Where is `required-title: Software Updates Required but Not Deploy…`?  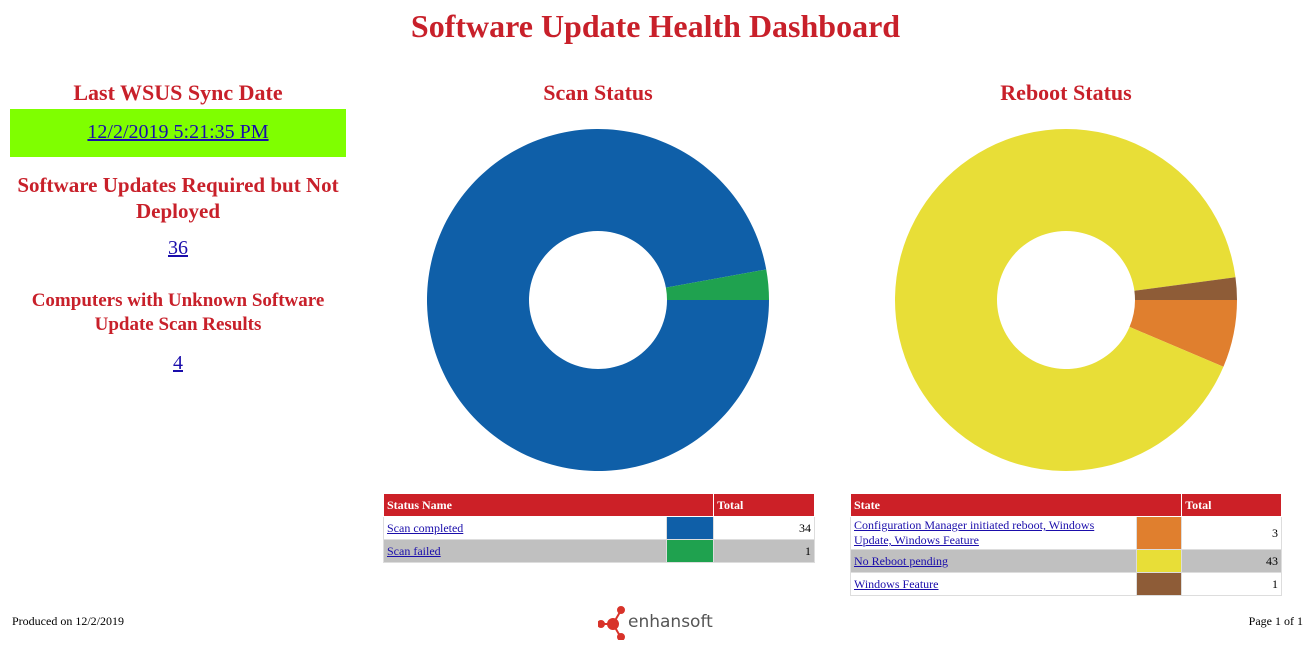 required-title: Software Updates Required but Not Deploy… is located at coordinates (178, 198).